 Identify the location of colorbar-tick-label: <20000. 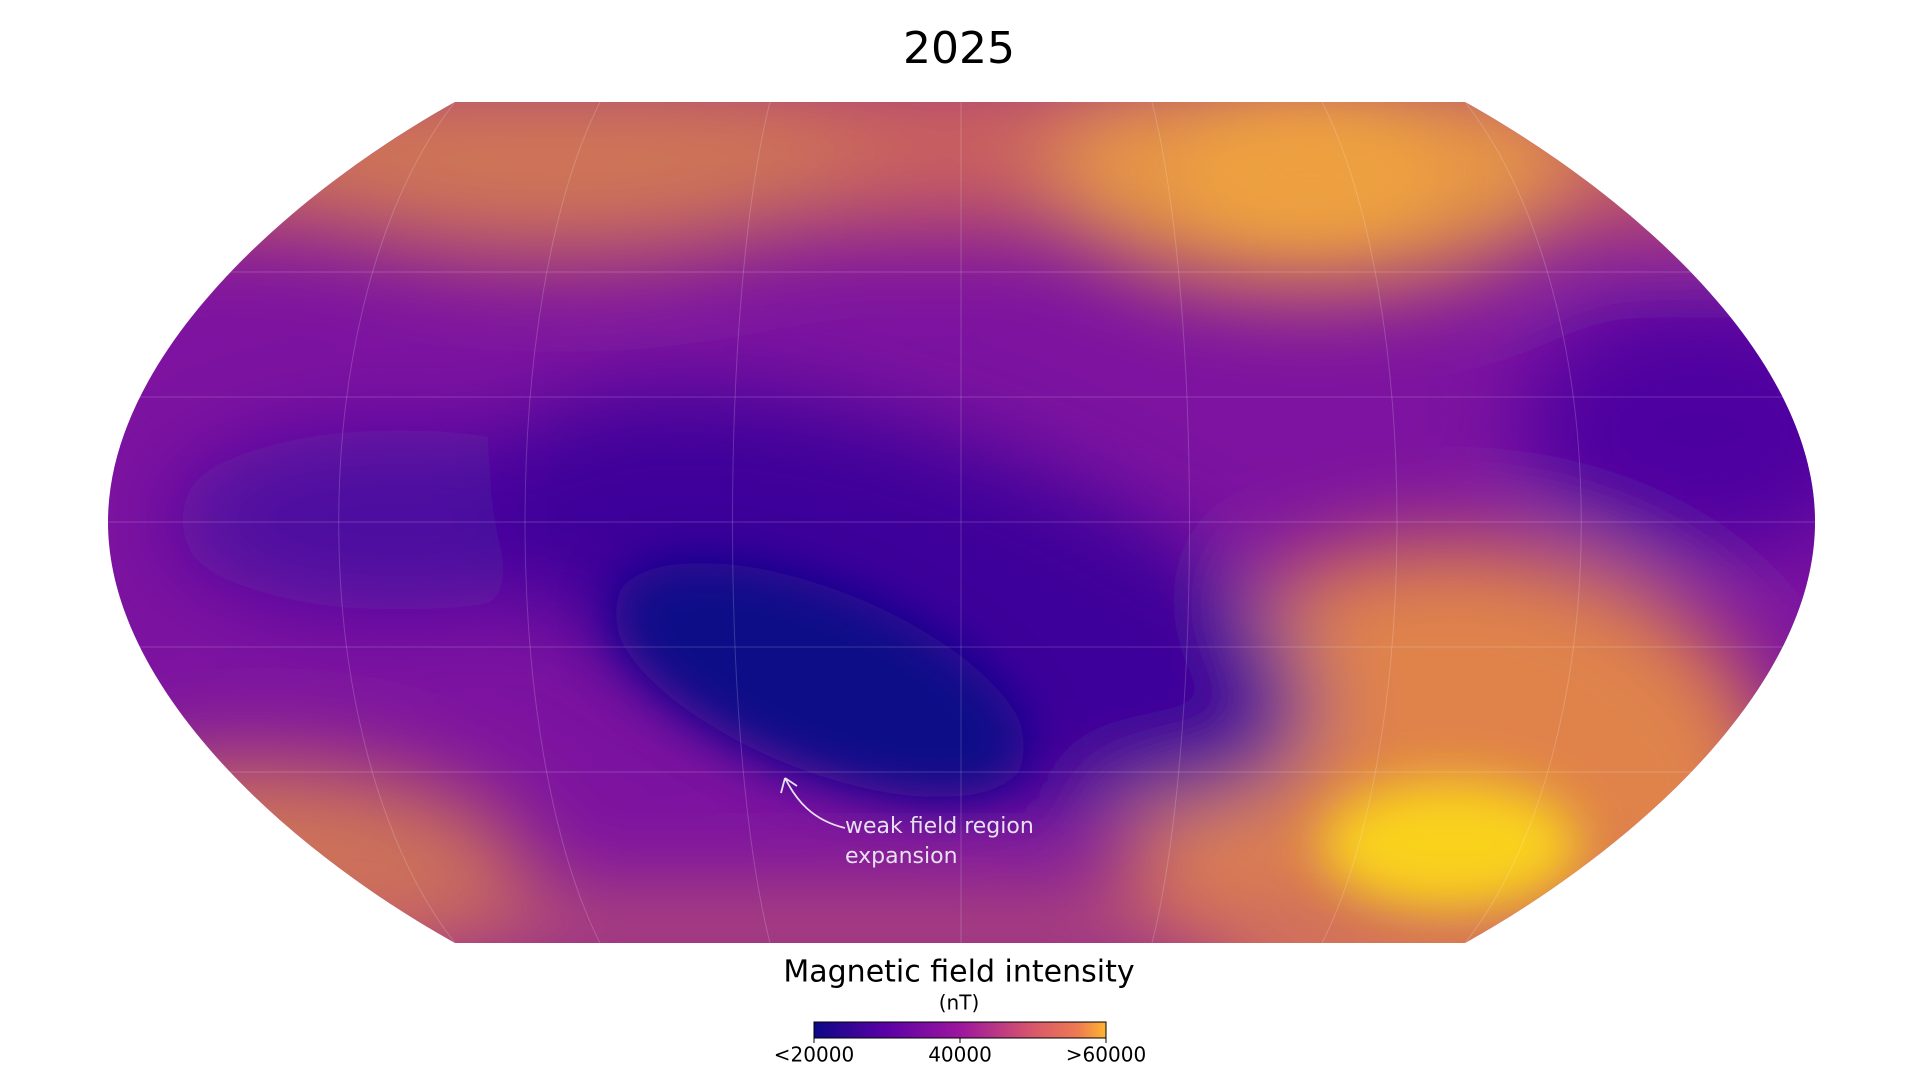
(814, 1055).